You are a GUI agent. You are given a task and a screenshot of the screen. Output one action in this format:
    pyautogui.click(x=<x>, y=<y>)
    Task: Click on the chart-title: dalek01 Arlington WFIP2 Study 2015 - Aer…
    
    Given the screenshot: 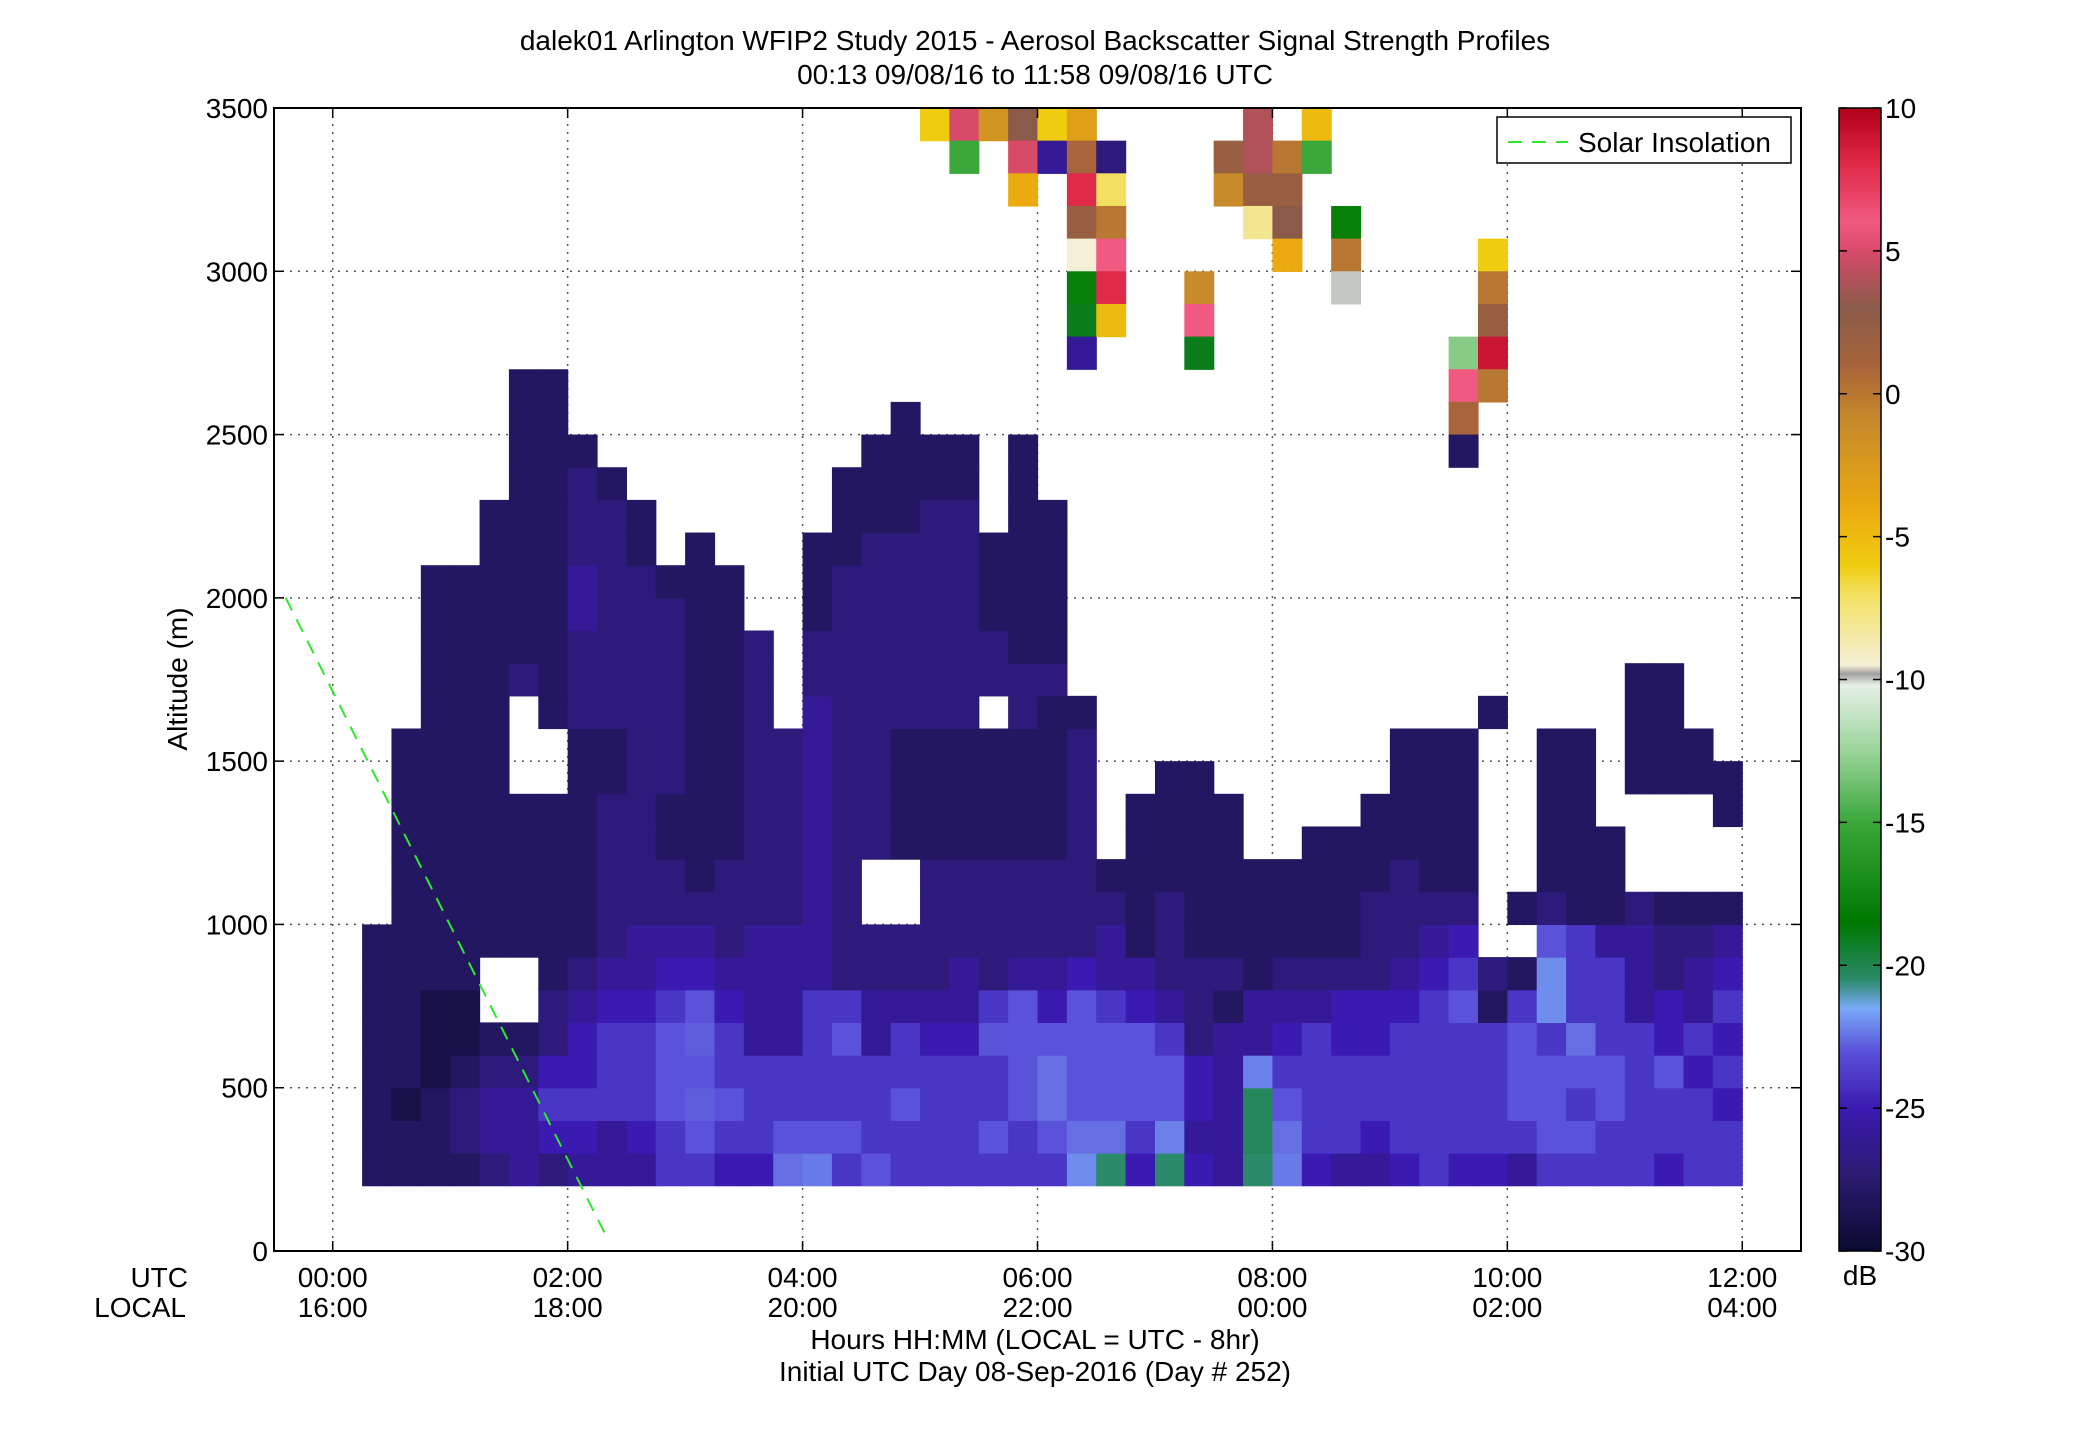 What is the action you would take?
    pyautogui.click(x=1035, y=40)
    